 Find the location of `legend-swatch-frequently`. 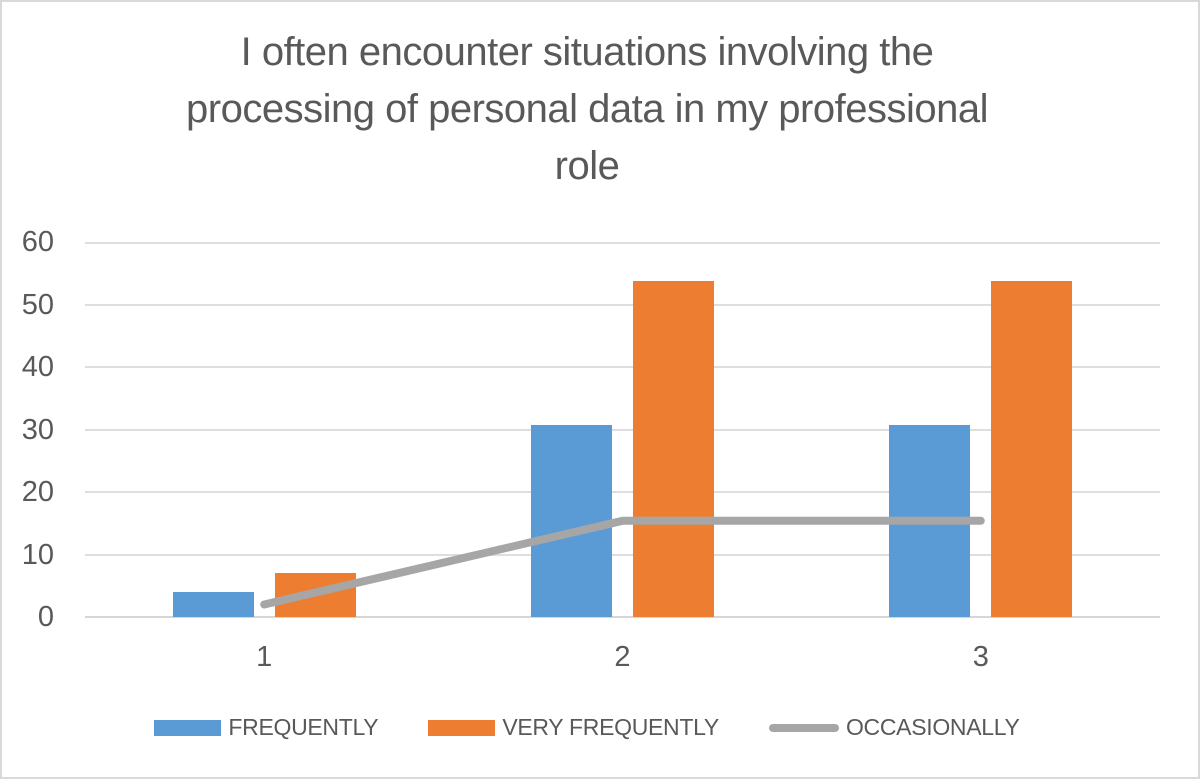

legend-swatch-frequently is located at coordinates (188, 727).